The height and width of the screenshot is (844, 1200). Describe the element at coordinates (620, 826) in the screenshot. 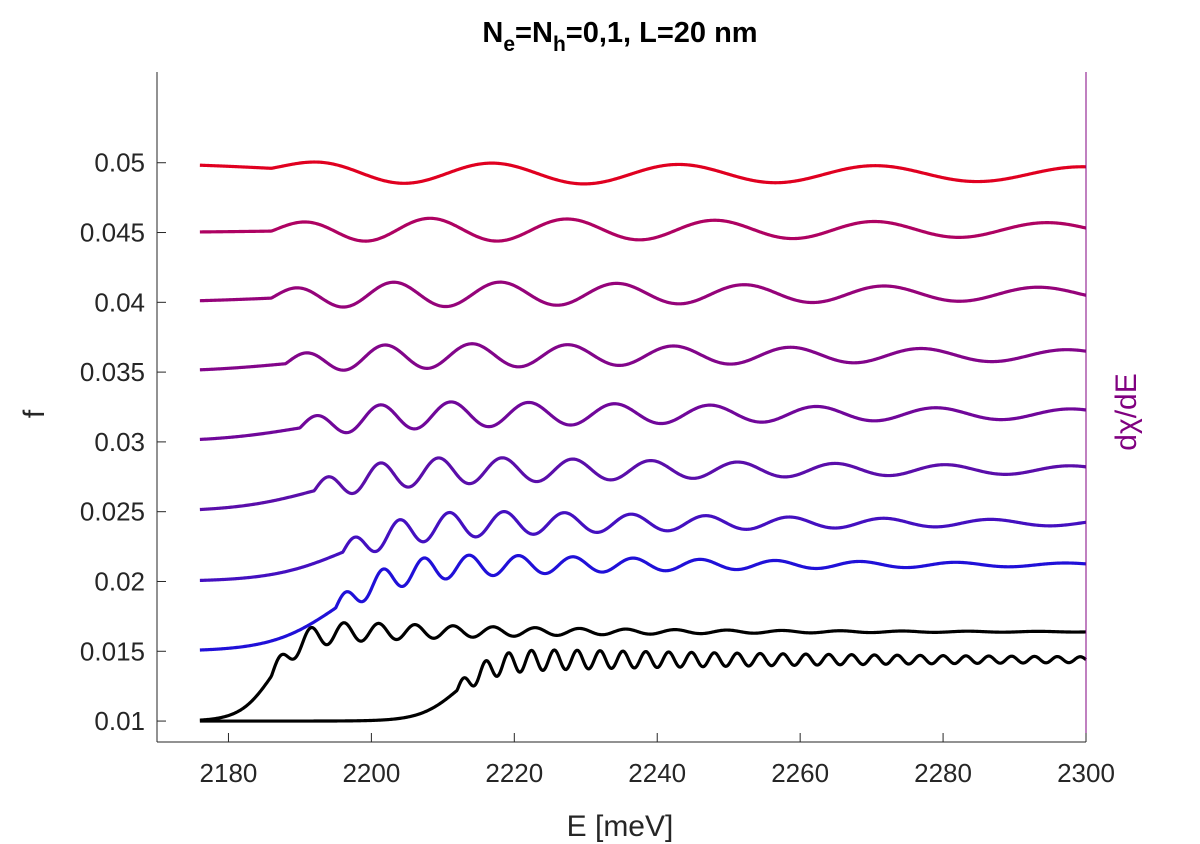

I see `x-axis-label: E [meV]` at that location.